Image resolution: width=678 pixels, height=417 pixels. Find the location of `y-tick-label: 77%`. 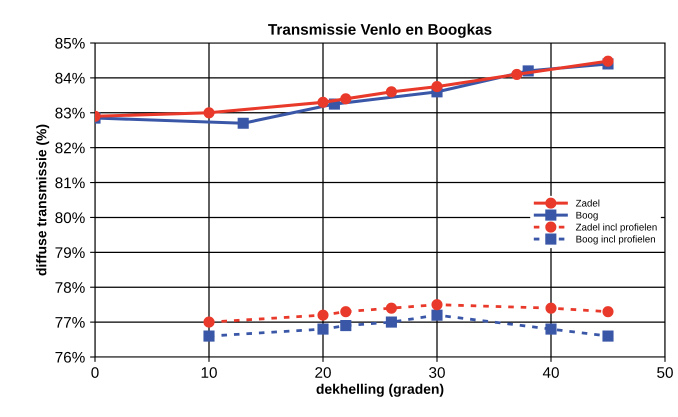

y-tick-label: 77% is located at coordinates (70, 322).